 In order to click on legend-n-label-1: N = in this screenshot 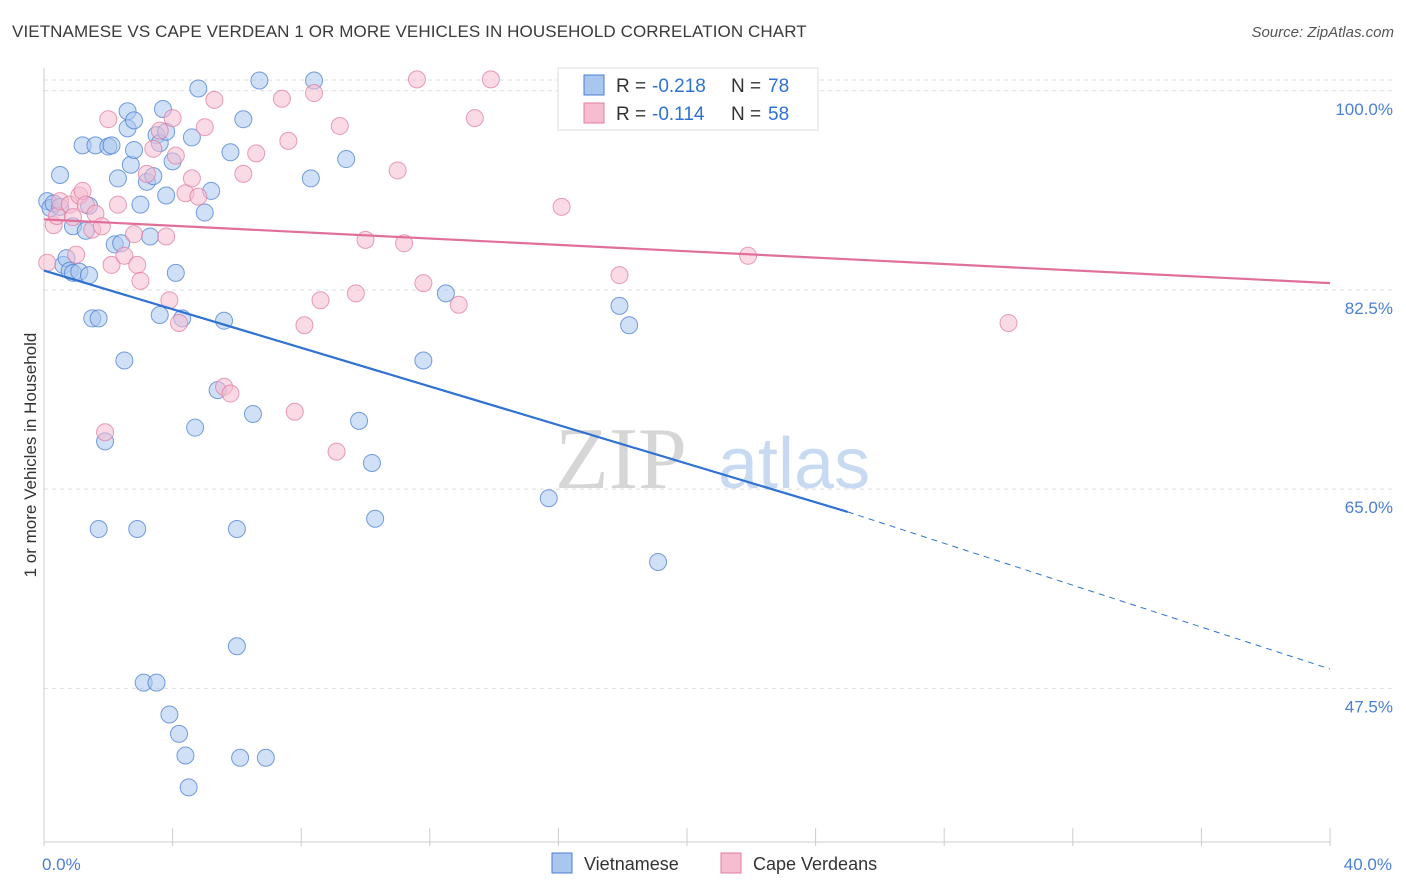, I will do `click(746, 86)`.